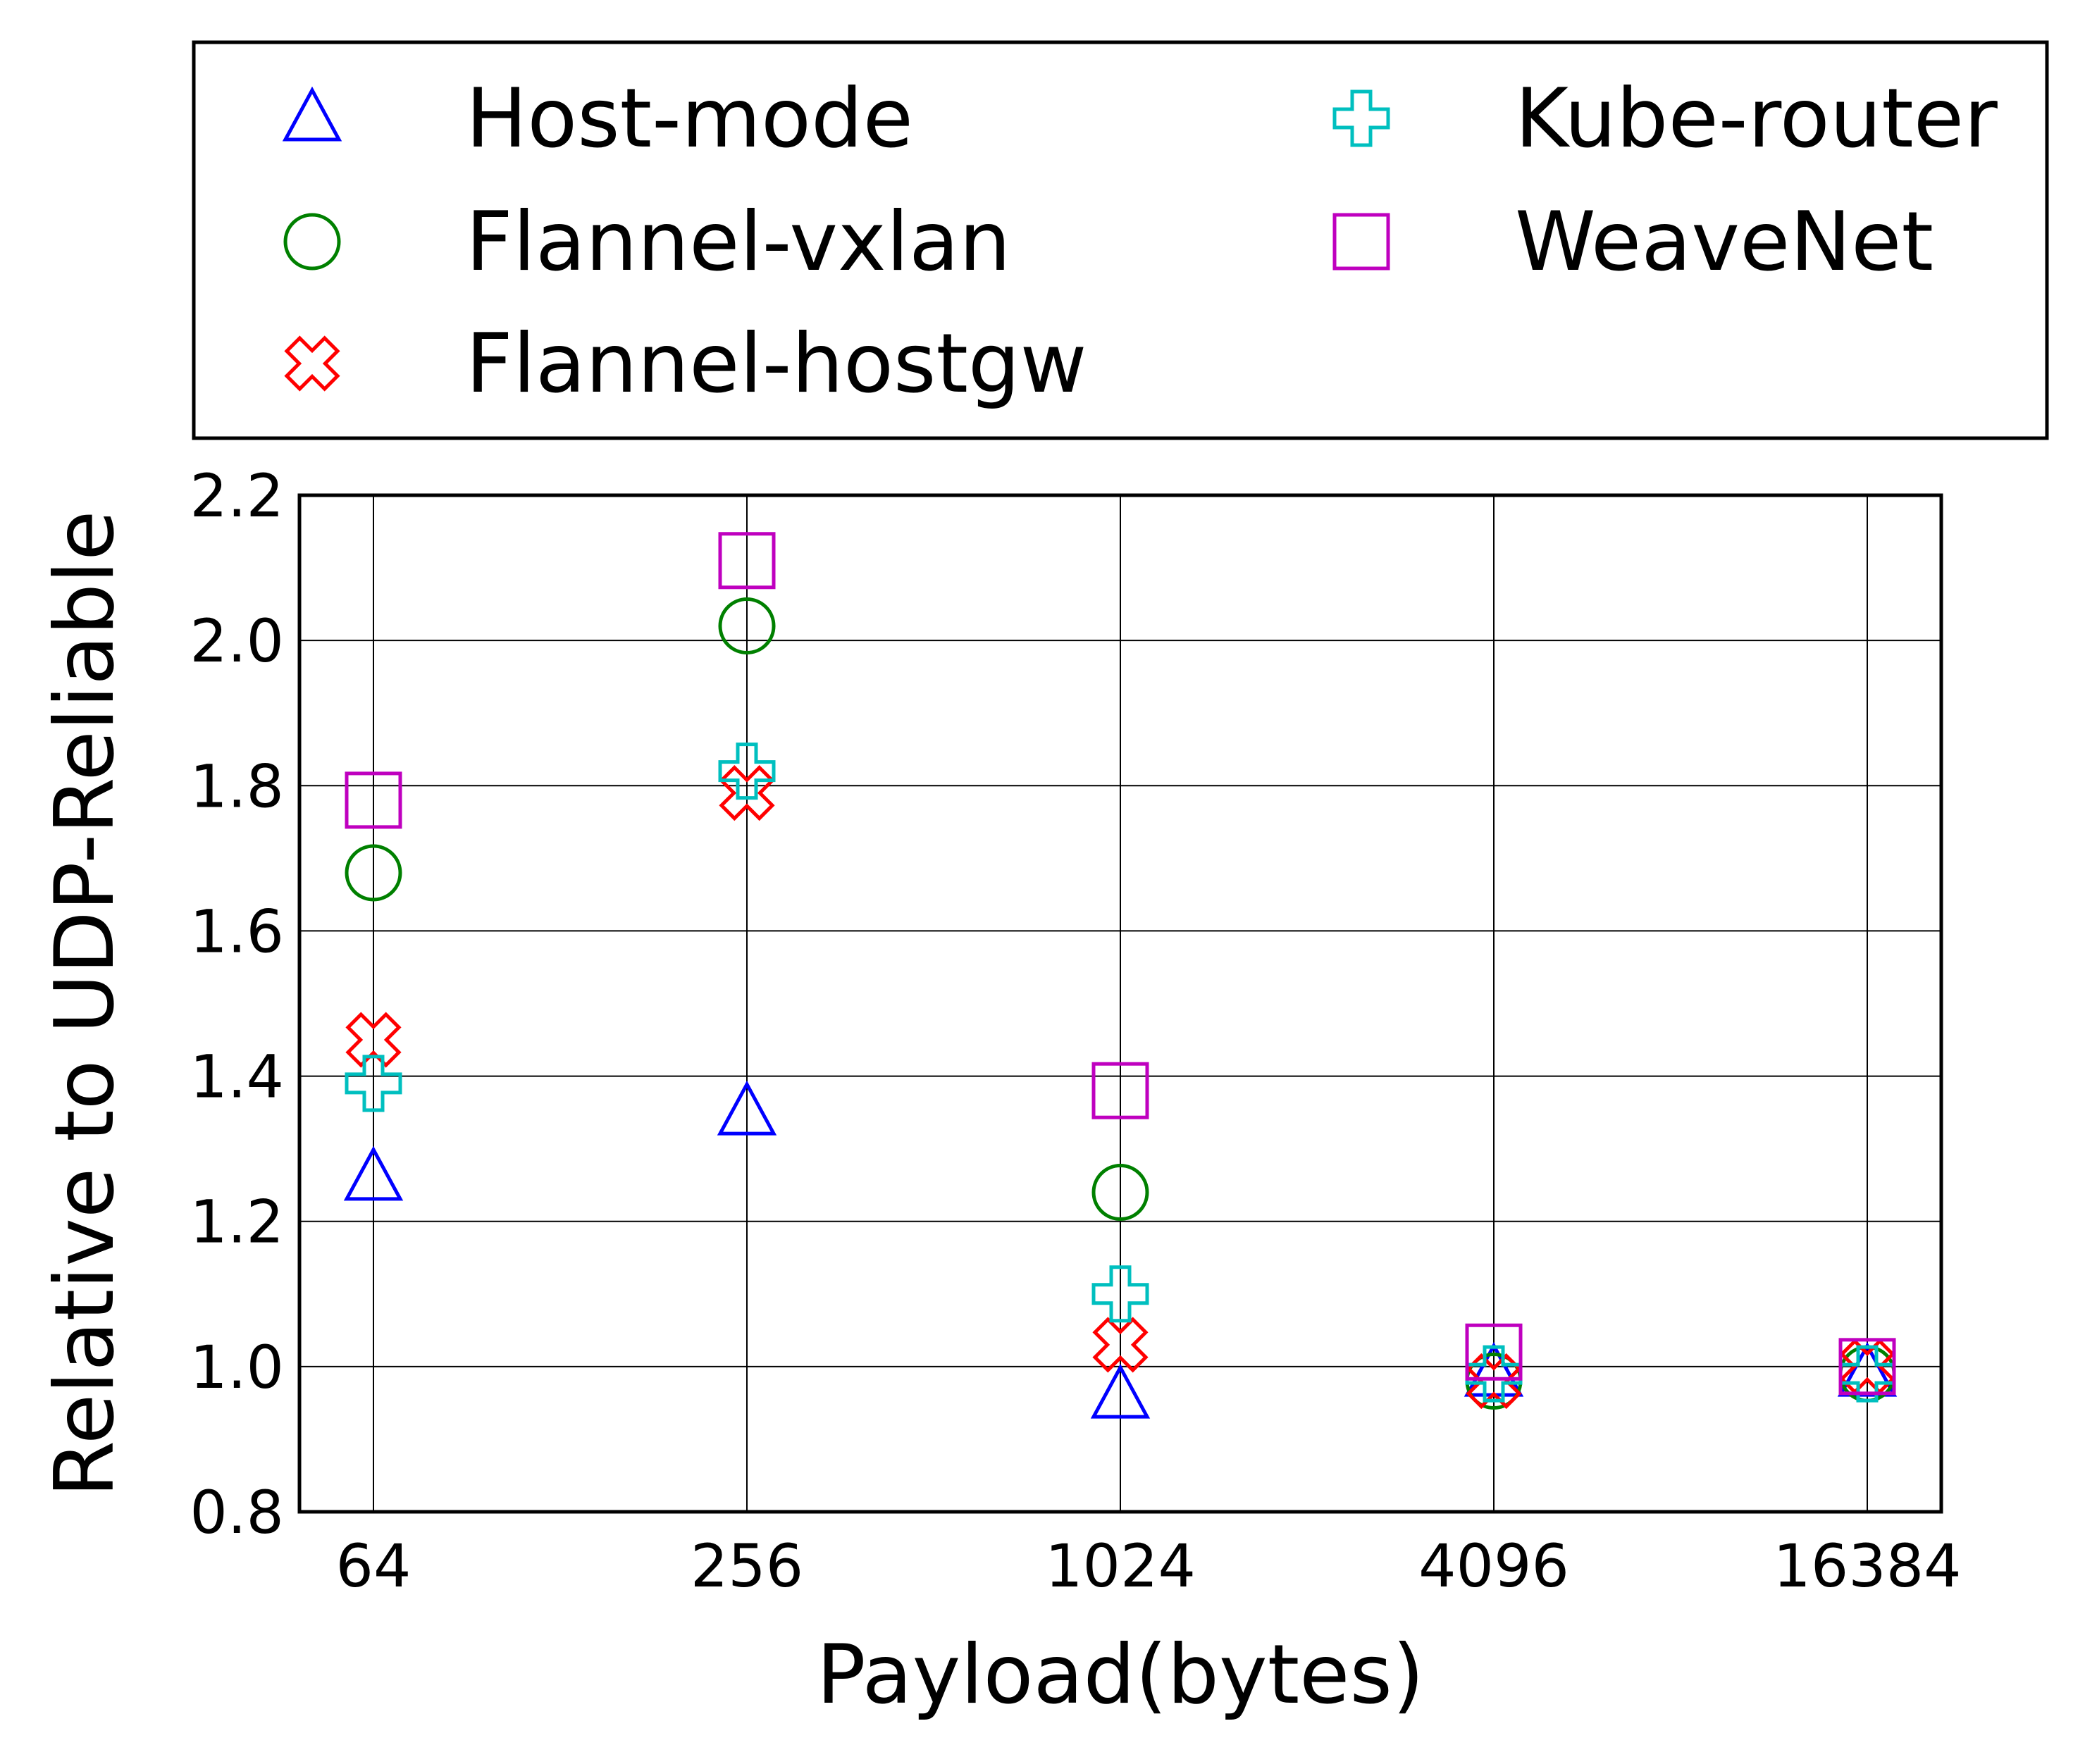 Image resolution: width=2085 pixels, height=1764 pixels. I want to click on legend-item: Kube-router, so click(1665, 118).